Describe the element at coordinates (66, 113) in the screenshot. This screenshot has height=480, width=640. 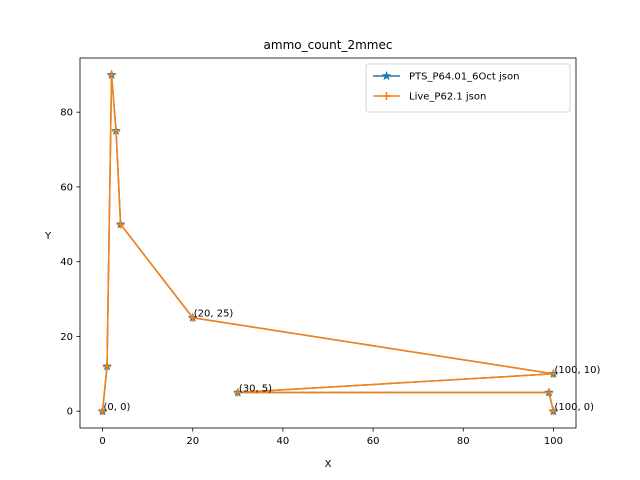
I see `y-tick-label: 80` at that location.